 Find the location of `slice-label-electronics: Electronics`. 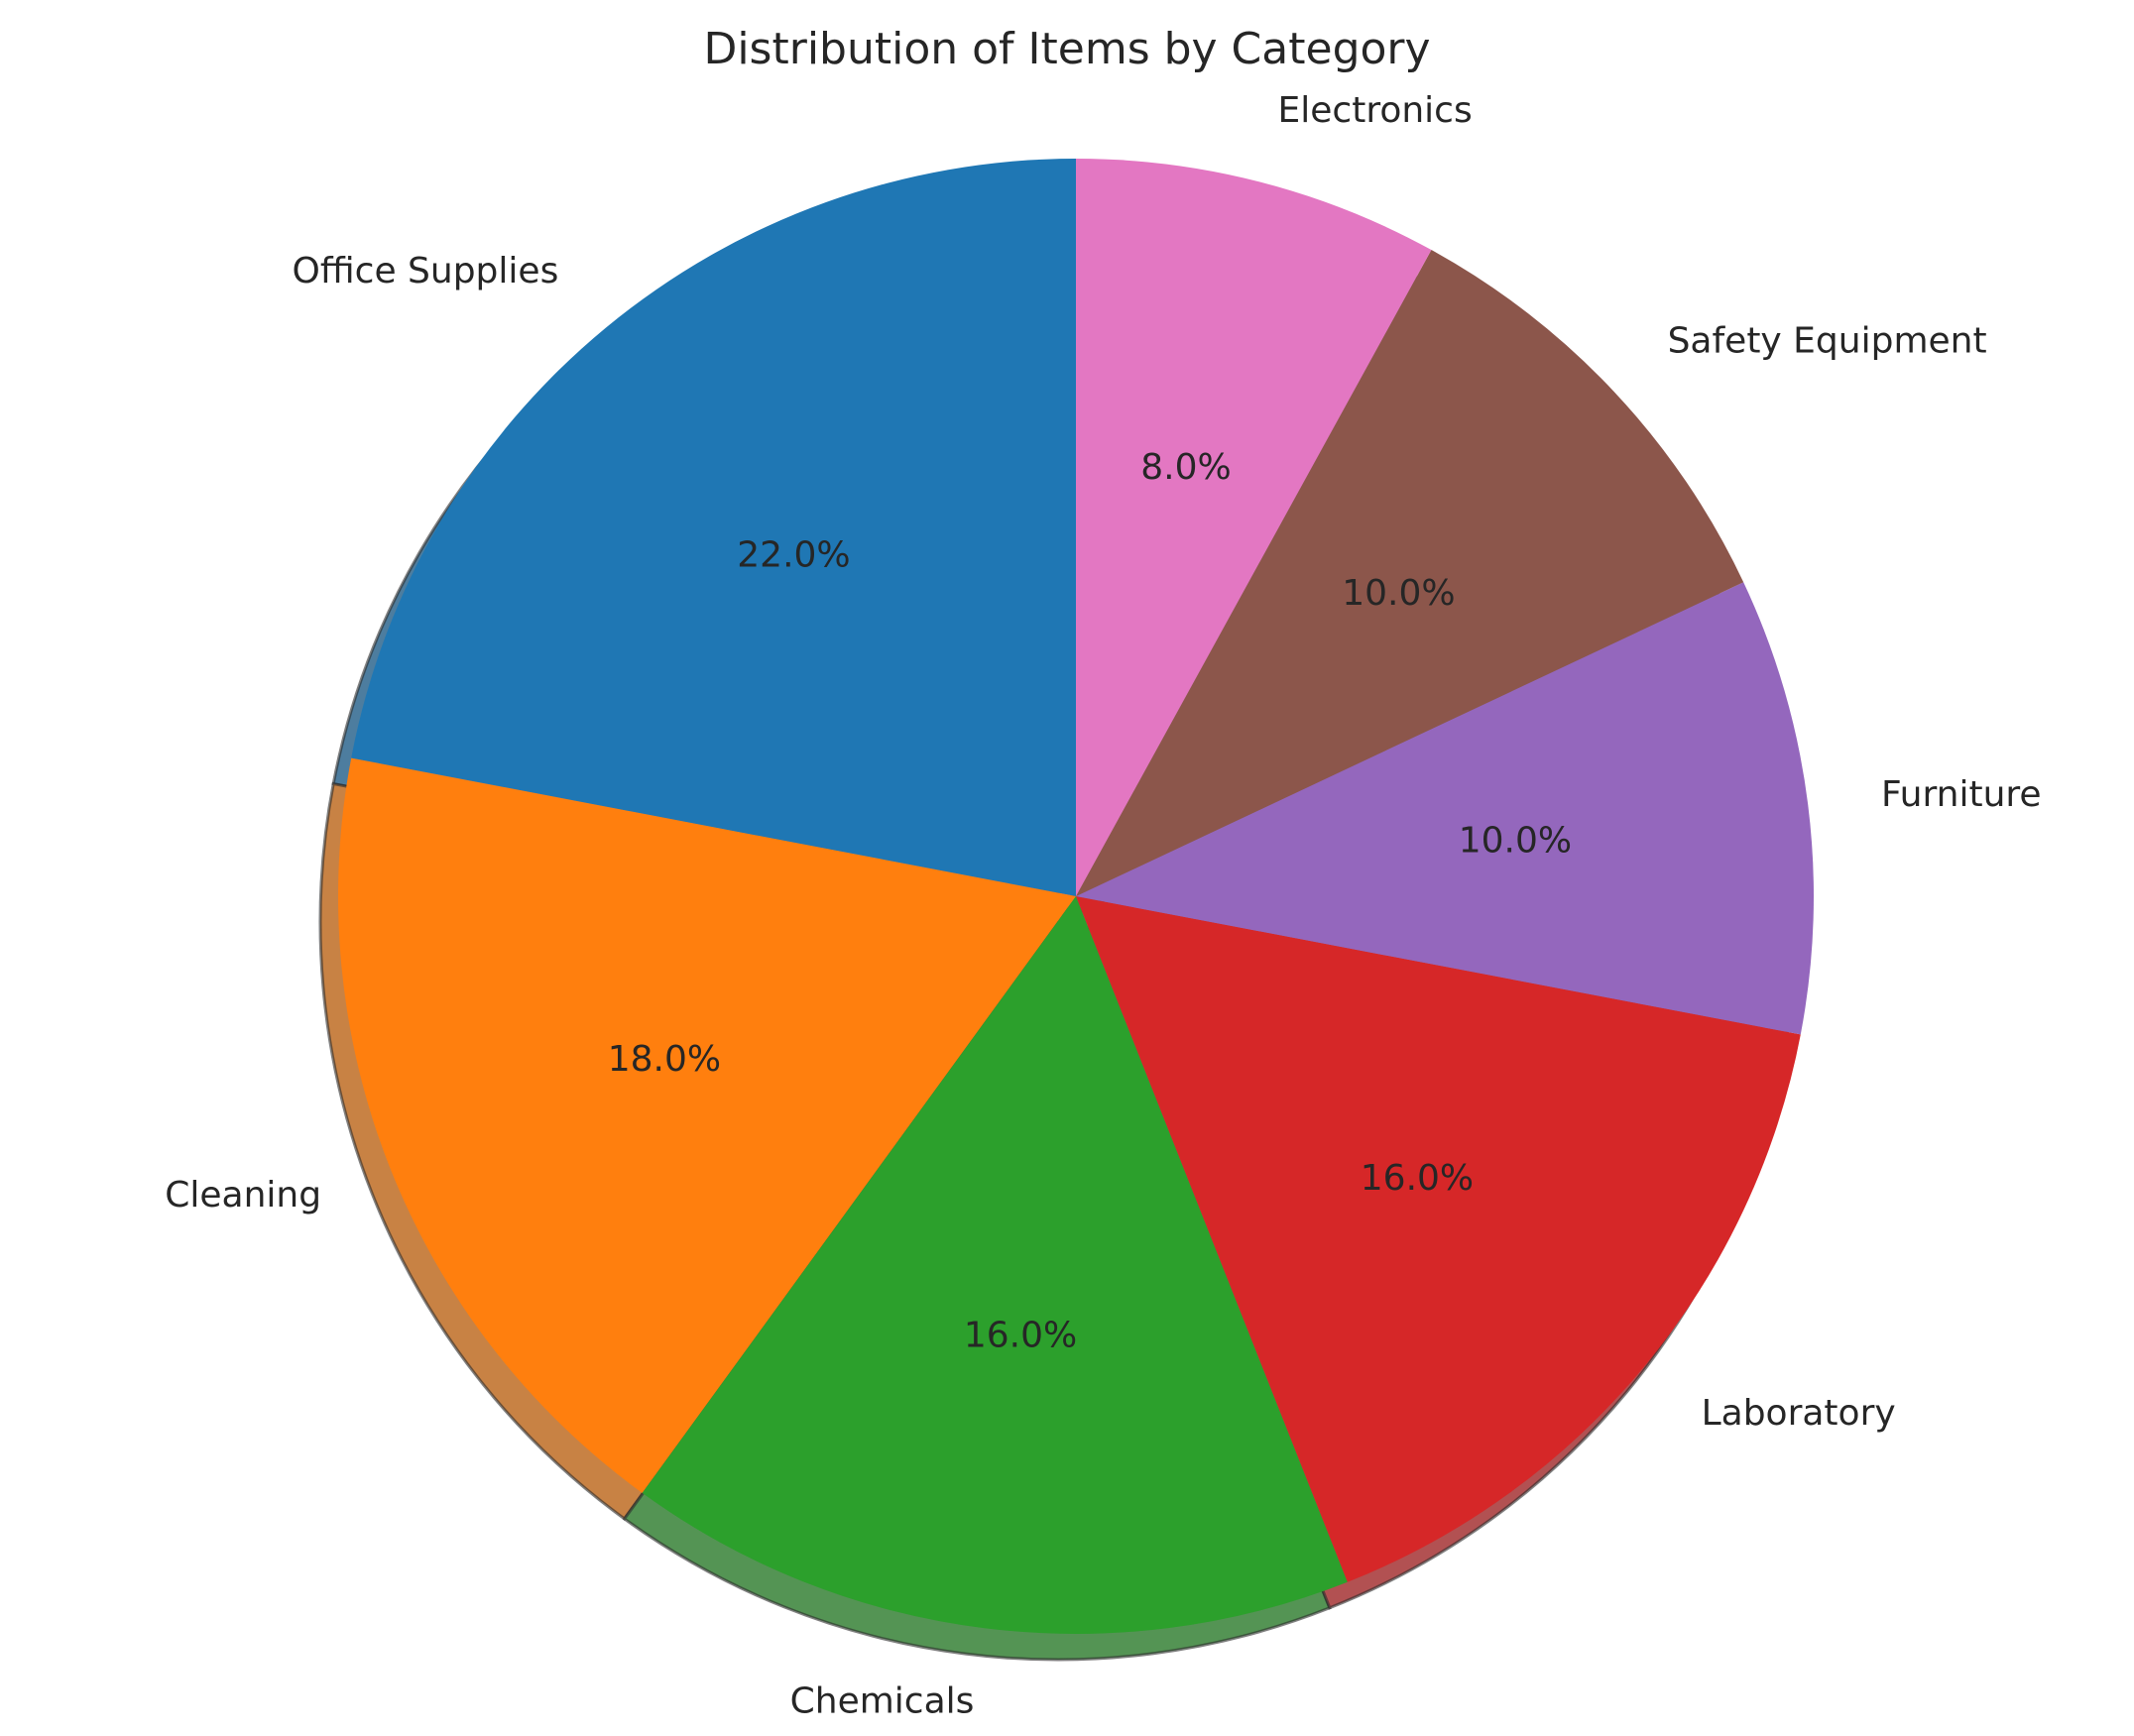

slice-label-electronics: Electronics is located at coordinates (1375, 110).